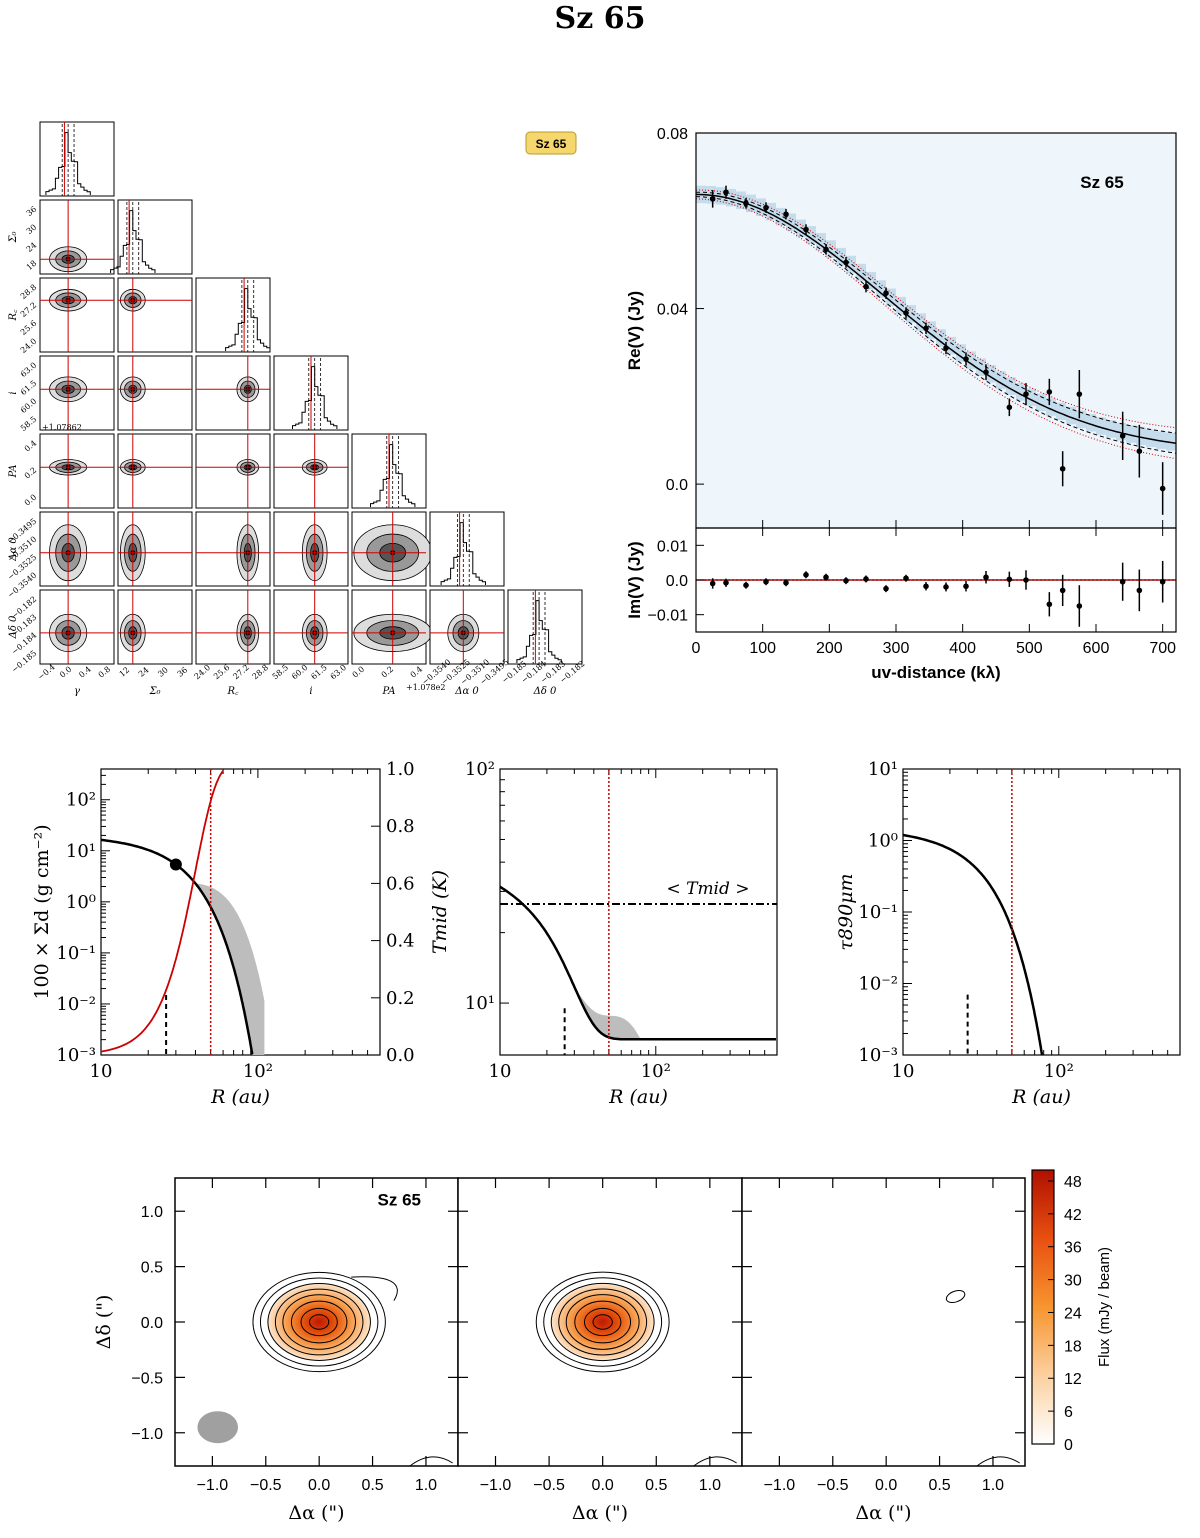 The image size is (1200, 1538). Describe the element at coordinates (1073, 1281) in the screenshot. I see `colorbar-tick: 30` at that location.